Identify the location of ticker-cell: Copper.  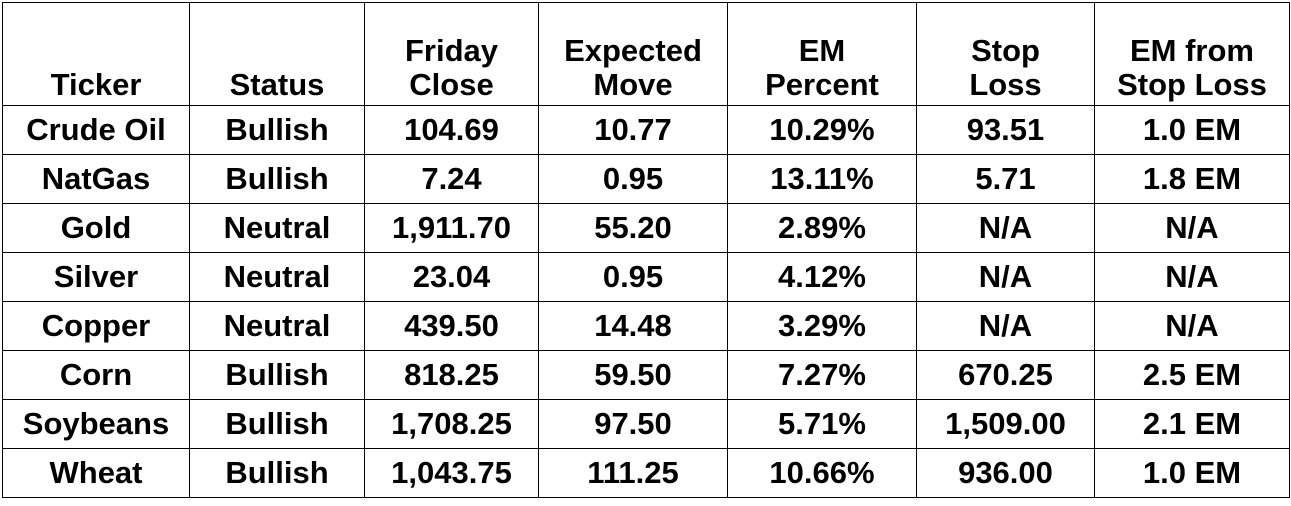
(96, 326).